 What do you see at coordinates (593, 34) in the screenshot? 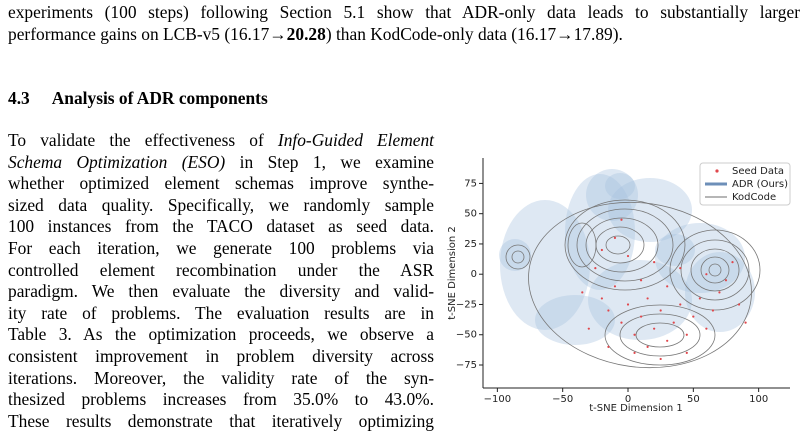
I see `text: 17.89` at bounding box center [593, 34].